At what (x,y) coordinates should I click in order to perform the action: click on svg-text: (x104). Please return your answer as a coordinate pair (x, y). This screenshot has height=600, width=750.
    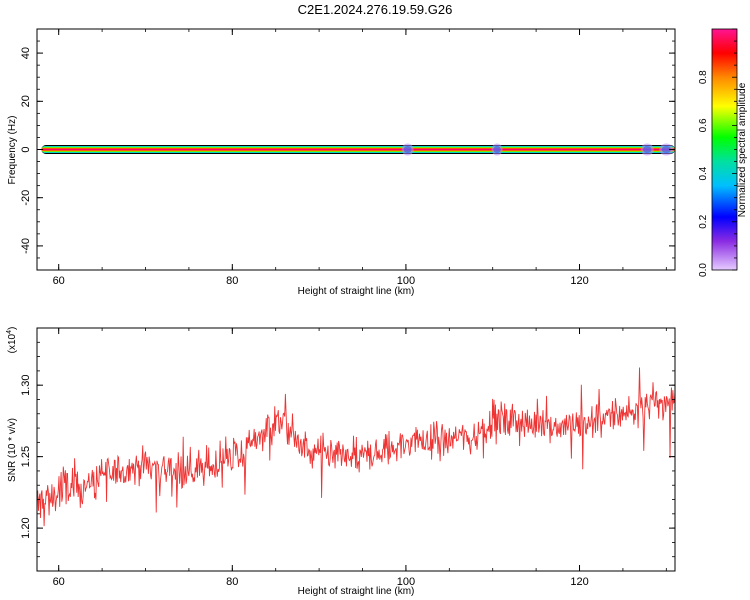
    Looking at the image, I should click on (12, 340).